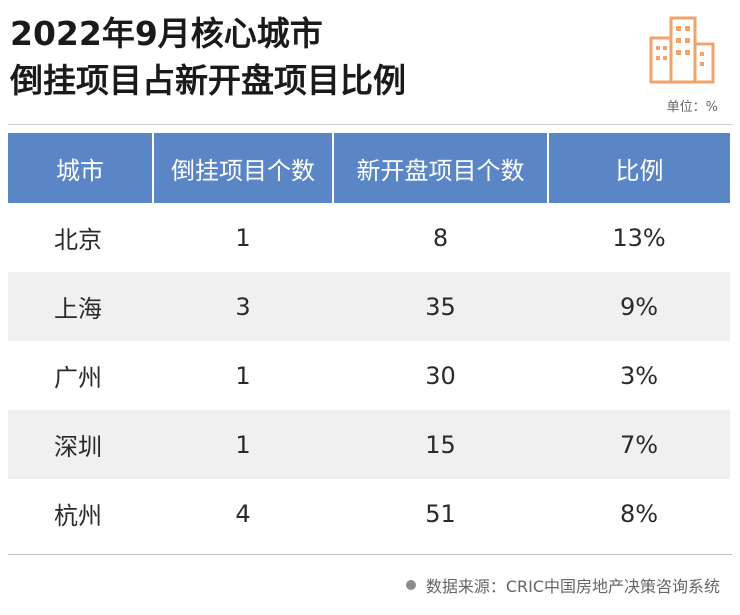  I want to click on chart-title: 2022年9月核心城市 倒挂项目占新开盘项目比例, so click(208, 57).